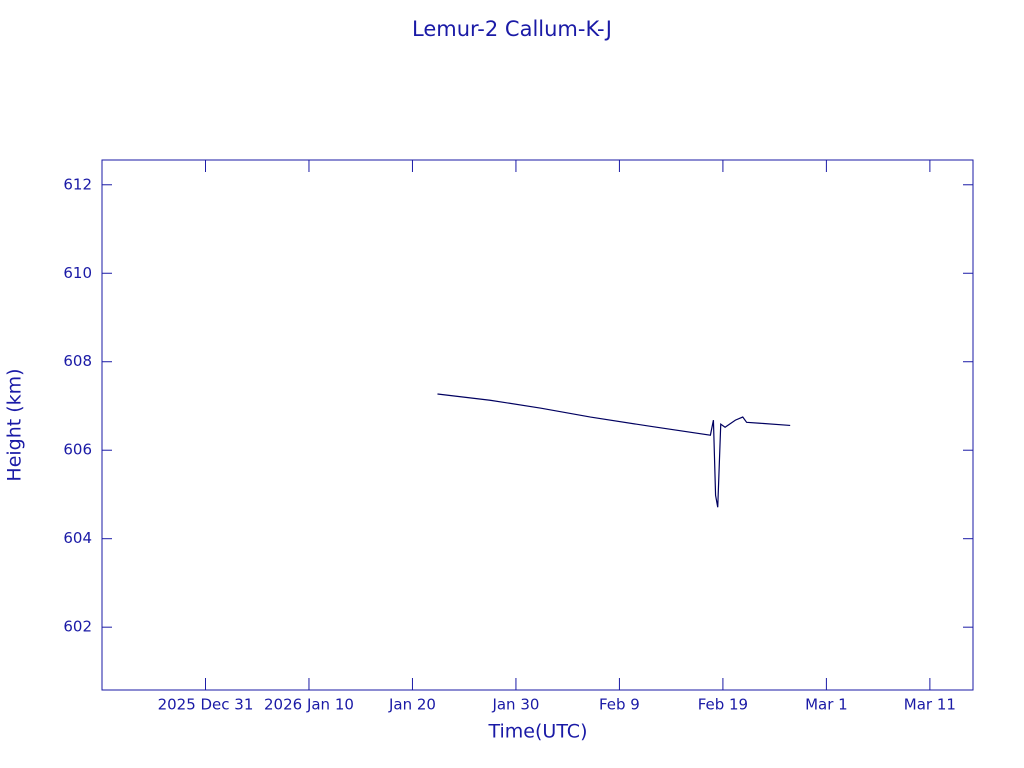 This screenshot has width=1024, height=768. What do you see at coordinates (930, 705) in the screenshot?
I see `x-tick-label: Mar 11` at bounding box center [930, 705].